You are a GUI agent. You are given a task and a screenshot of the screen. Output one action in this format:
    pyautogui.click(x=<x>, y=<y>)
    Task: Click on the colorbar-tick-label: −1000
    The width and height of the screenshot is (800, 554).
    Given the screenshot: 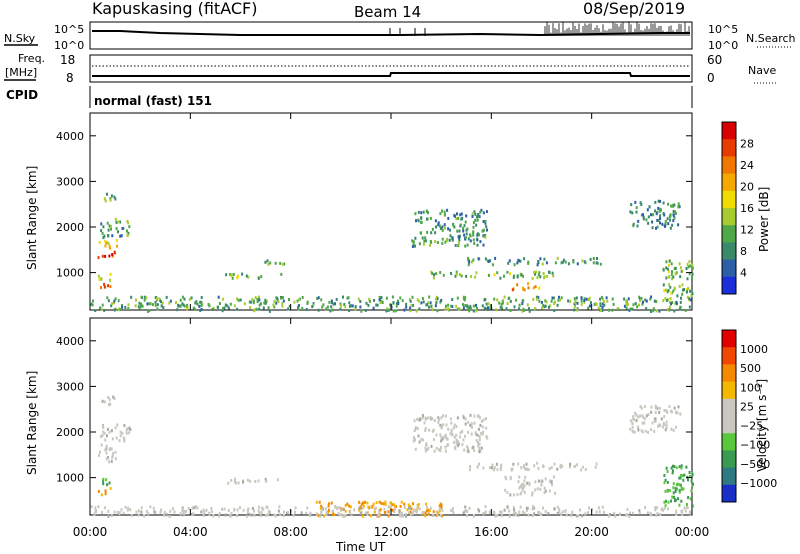 What is the action you would take?
    pyautogui.click(x=758, y=483)
    